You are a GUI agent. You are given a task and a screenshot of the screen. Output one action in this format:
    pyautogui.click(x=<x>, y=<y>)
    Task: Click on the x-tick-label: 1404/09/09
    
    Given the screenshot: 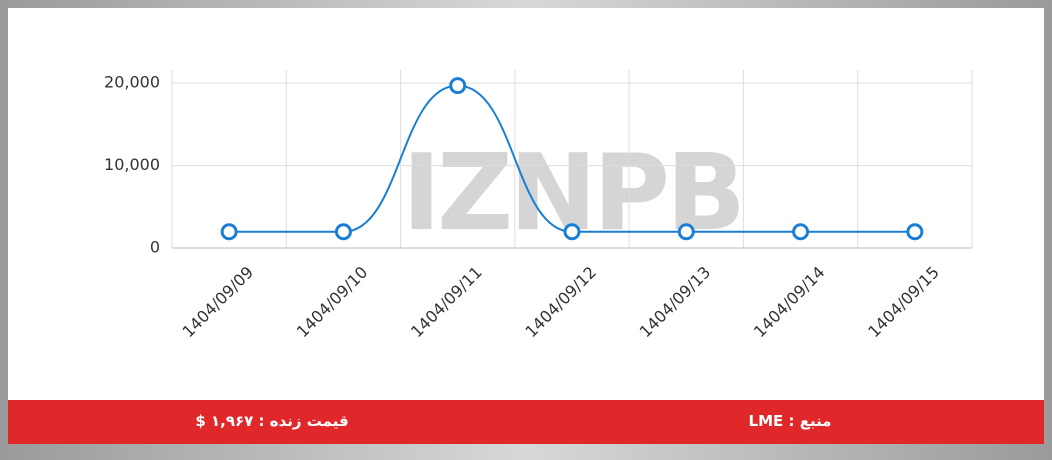 What is the action you would take?
    pyautogui.click(x=218, y=302)
    